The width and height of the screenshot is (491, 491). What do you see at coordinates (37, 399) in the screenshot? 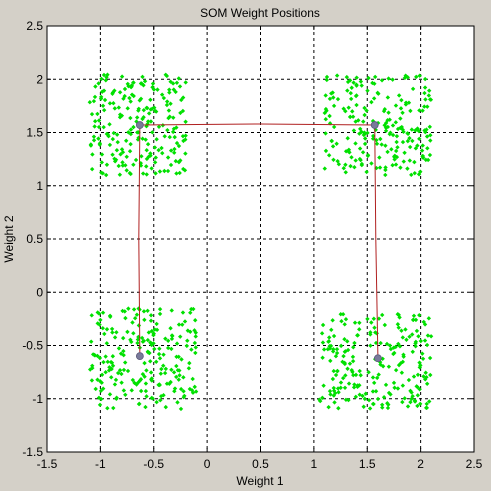
I see `y-tick-label: -1` at bounding box center [37, 399].